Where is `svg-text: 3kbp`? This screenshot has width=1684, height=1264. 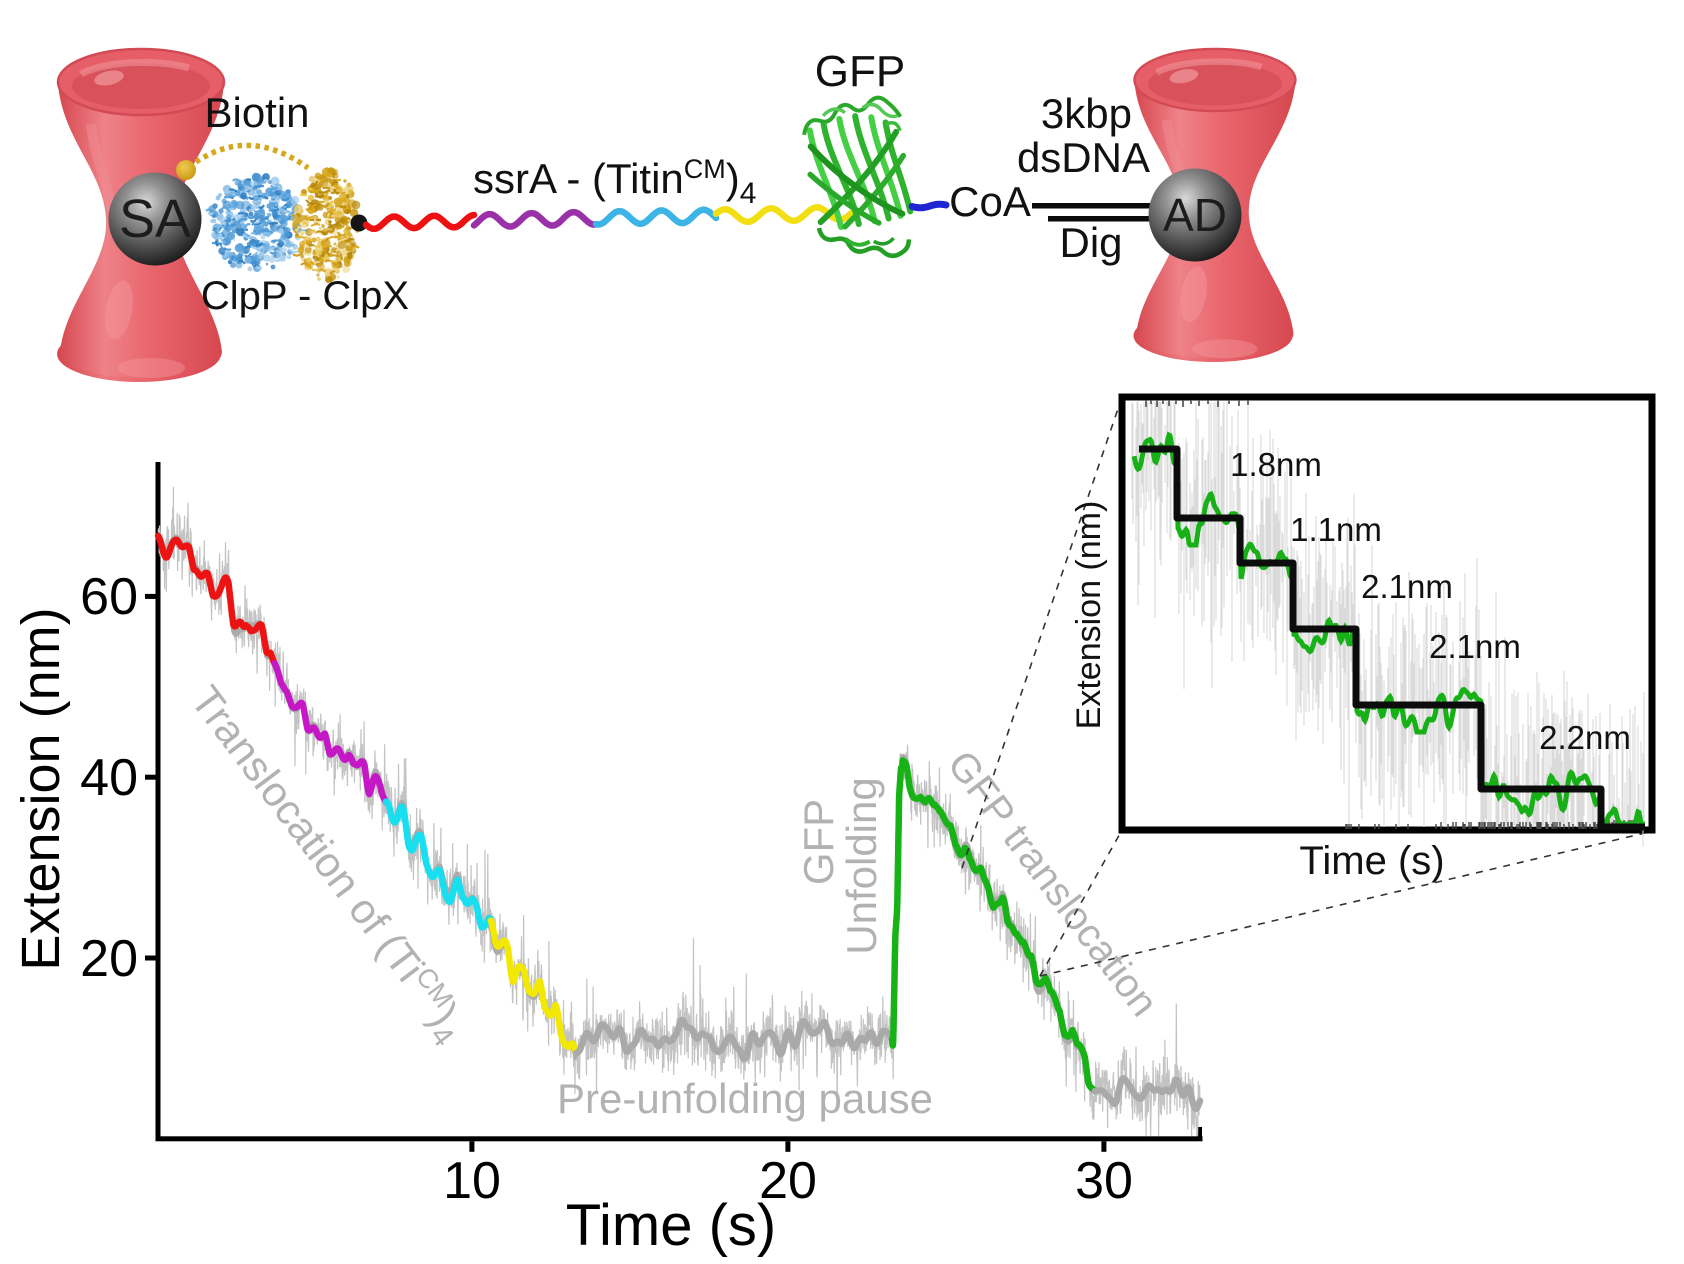 svg-text: 3kbp is located at coordinates (1086, 113).